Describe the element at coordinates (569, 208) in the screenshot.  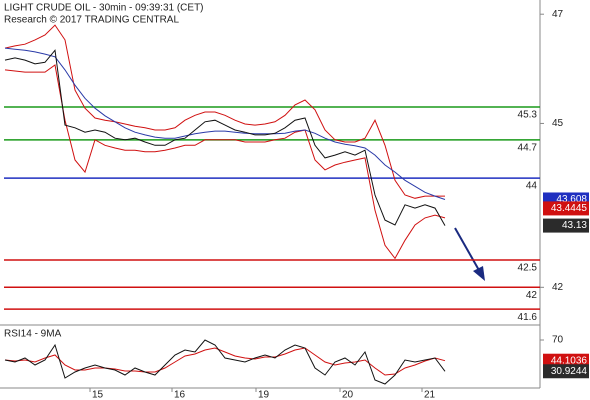
I see `price-tag-label: 43.4445` at that location.